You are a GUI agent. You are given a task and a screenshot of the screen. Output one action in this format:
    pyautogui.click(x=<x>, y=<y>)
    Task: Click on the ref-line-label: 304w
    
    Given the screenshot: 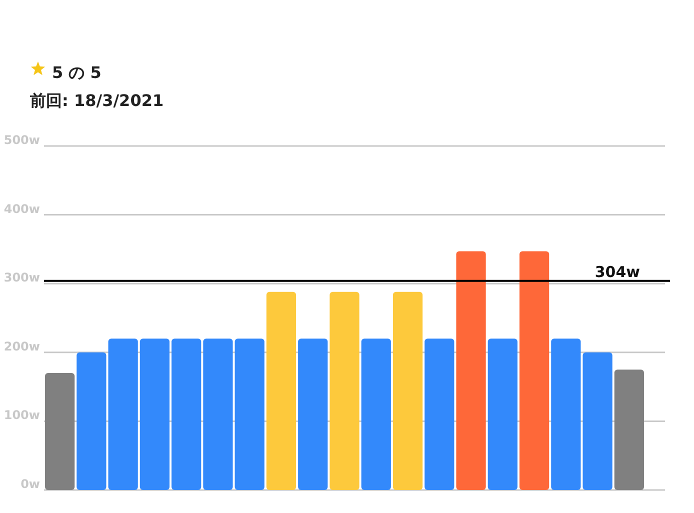 What is the action you would take?
    pyautogui.click(x=617, y=271)
    